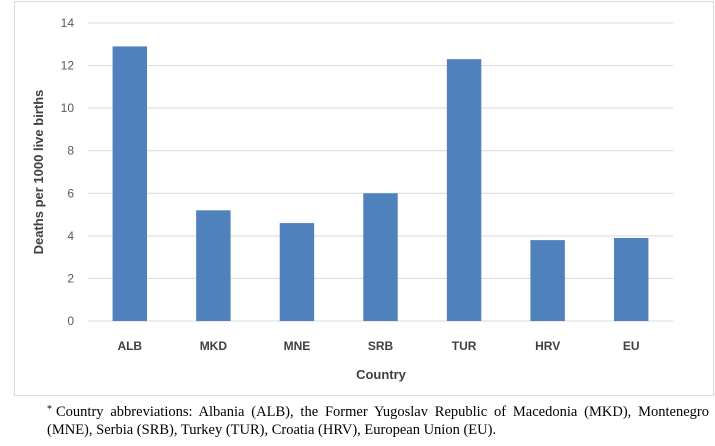  Describe the element at coordinates (547, 280) in the screenshot. I see `bar-hrv` at that location.